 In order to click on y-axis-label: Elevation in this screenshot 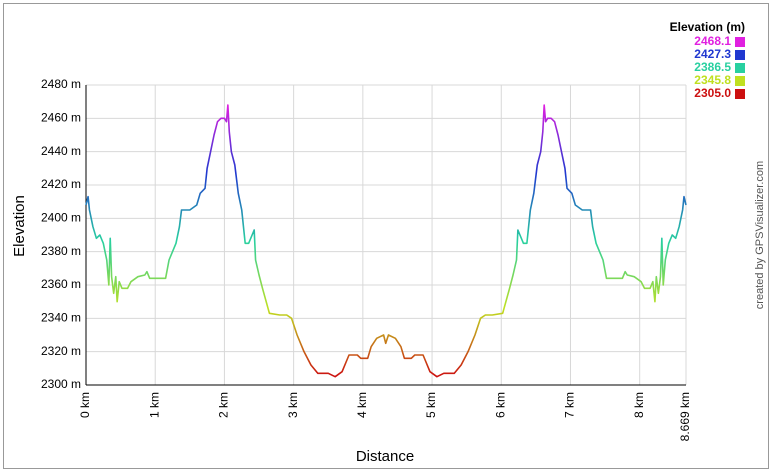, I will do `click(19, 226)`.